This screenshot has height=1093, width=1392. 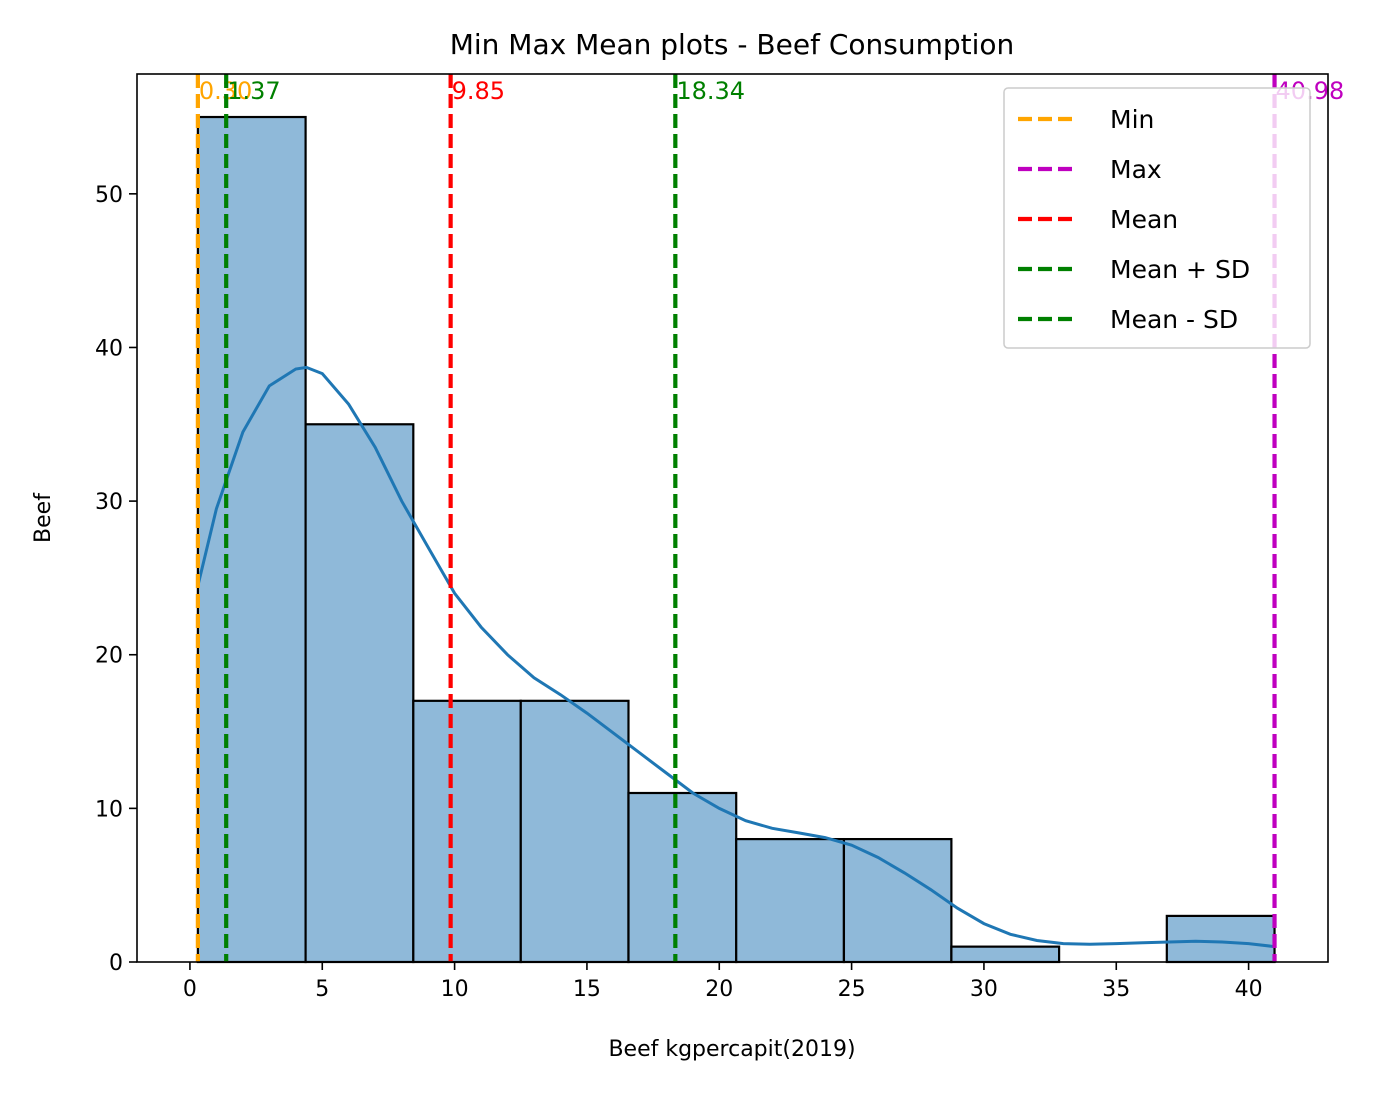 What do you see at coordinates (109, 809) in the screenshot?
I see `y-tick-label: 10` at bounding box center [109, 809].